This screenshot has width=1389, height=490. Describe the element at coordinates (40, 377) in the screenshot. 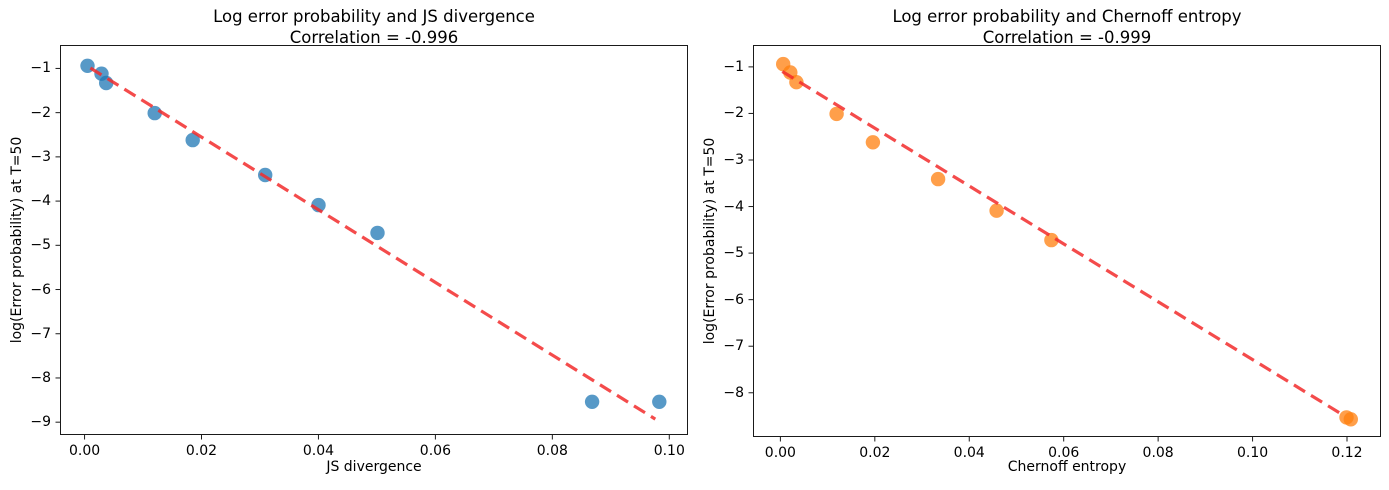

I see `left-y-tick-label: −8` at that location.